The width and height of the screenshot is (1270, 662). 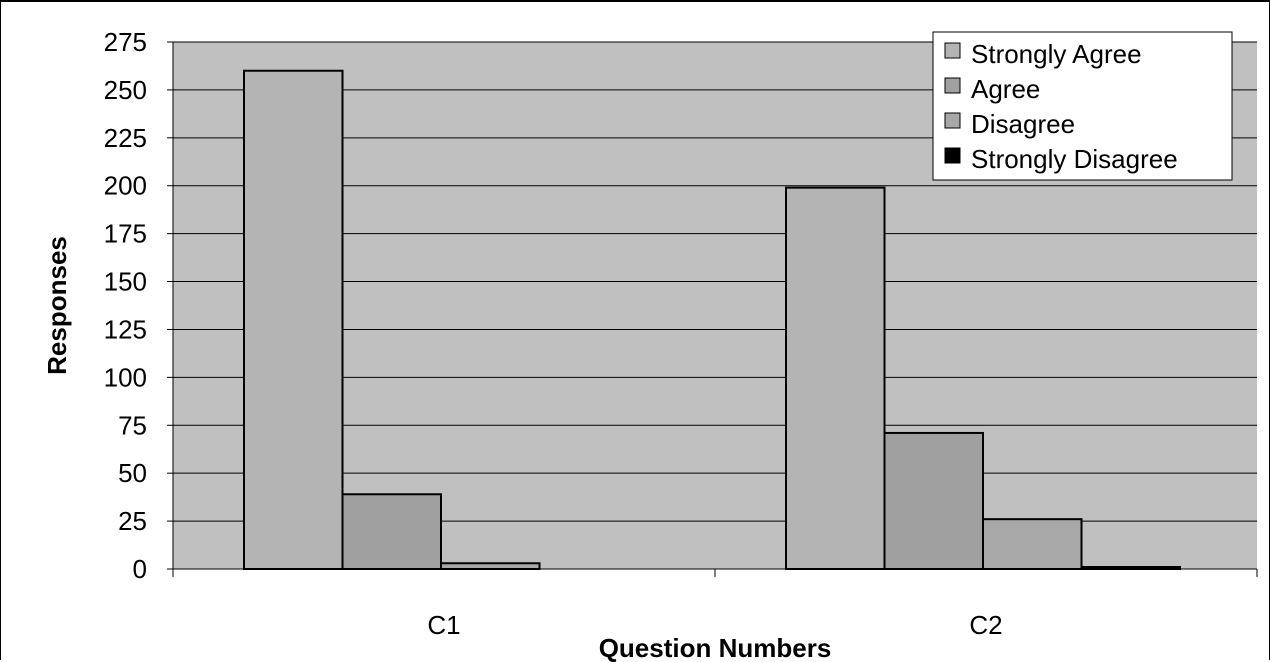 I want to click on x-tick-label: C2, so click(x=985, y=625).